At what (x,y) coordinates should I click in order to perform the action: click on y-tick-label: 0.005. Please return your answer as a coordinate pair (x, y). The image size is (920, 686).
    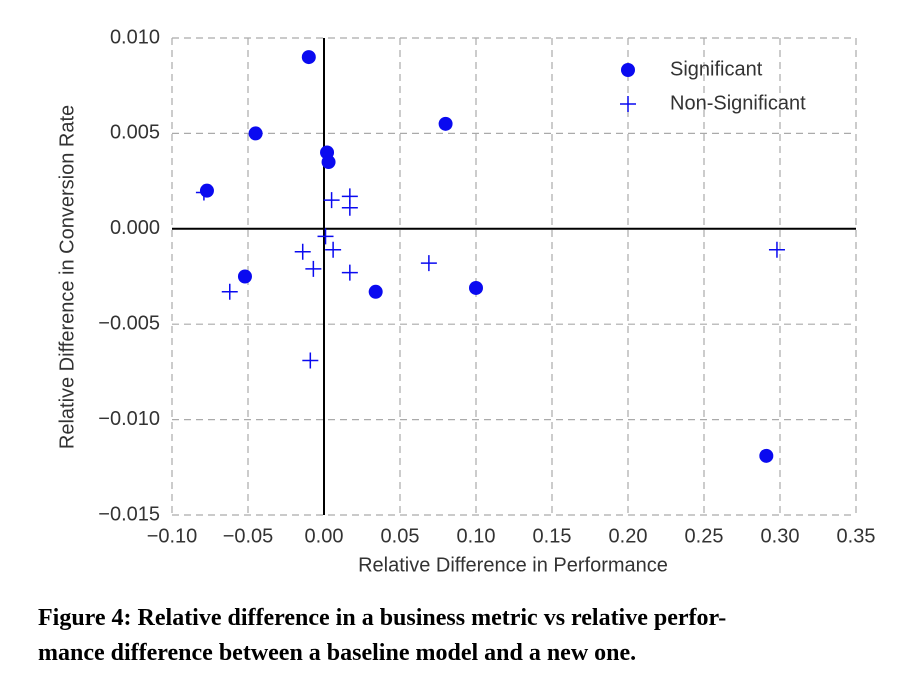
    Looking at the image, I should click on (135, 133).